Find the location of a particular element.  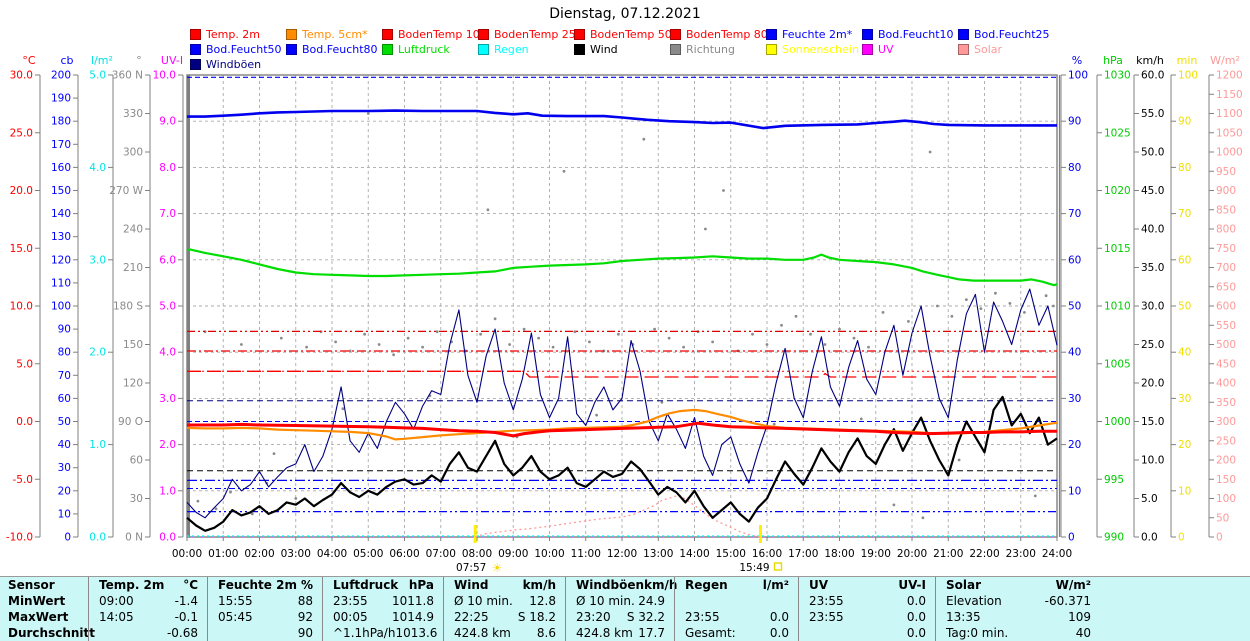

axis-tick-label: 20.0 is located at coordinates (21, 191).